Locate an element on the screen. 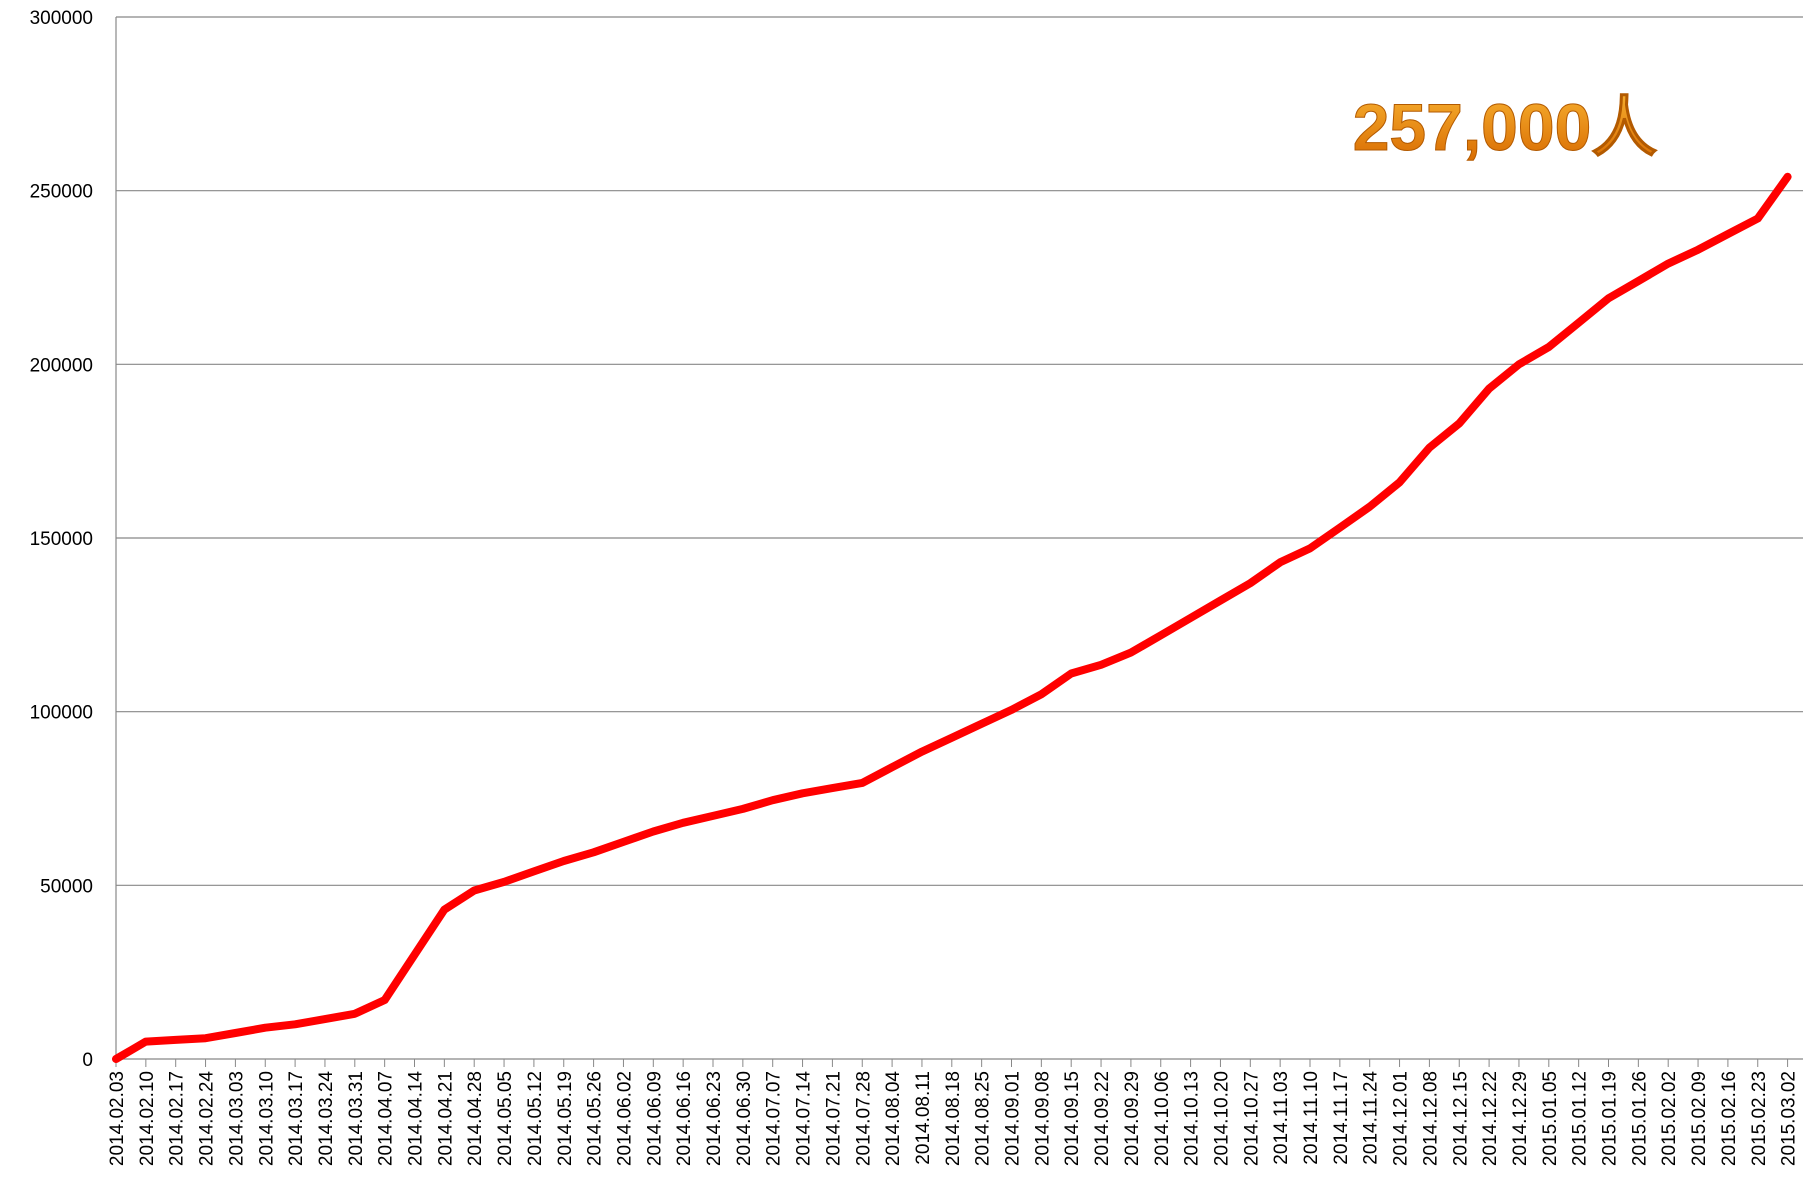 The width and height of the screenshot is (1803, 1195). x-tick-label: 2014.11.24 is located at coordinates (1371, 1118).